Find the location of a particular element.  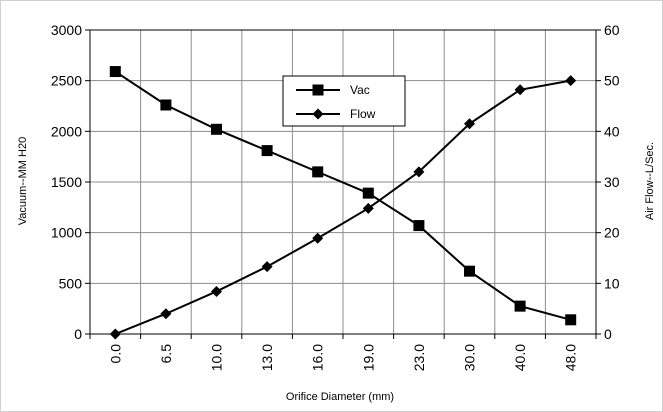

y-tick-label: 2000 is located at coordinates (66, 131).